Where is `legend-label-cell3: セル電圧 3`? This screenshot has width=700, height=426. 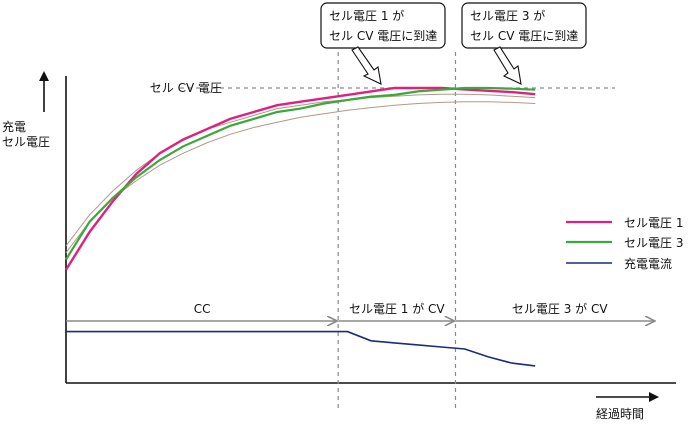 legend-label-cell3: セル電圧 3 is located at coordinates (653, 243).